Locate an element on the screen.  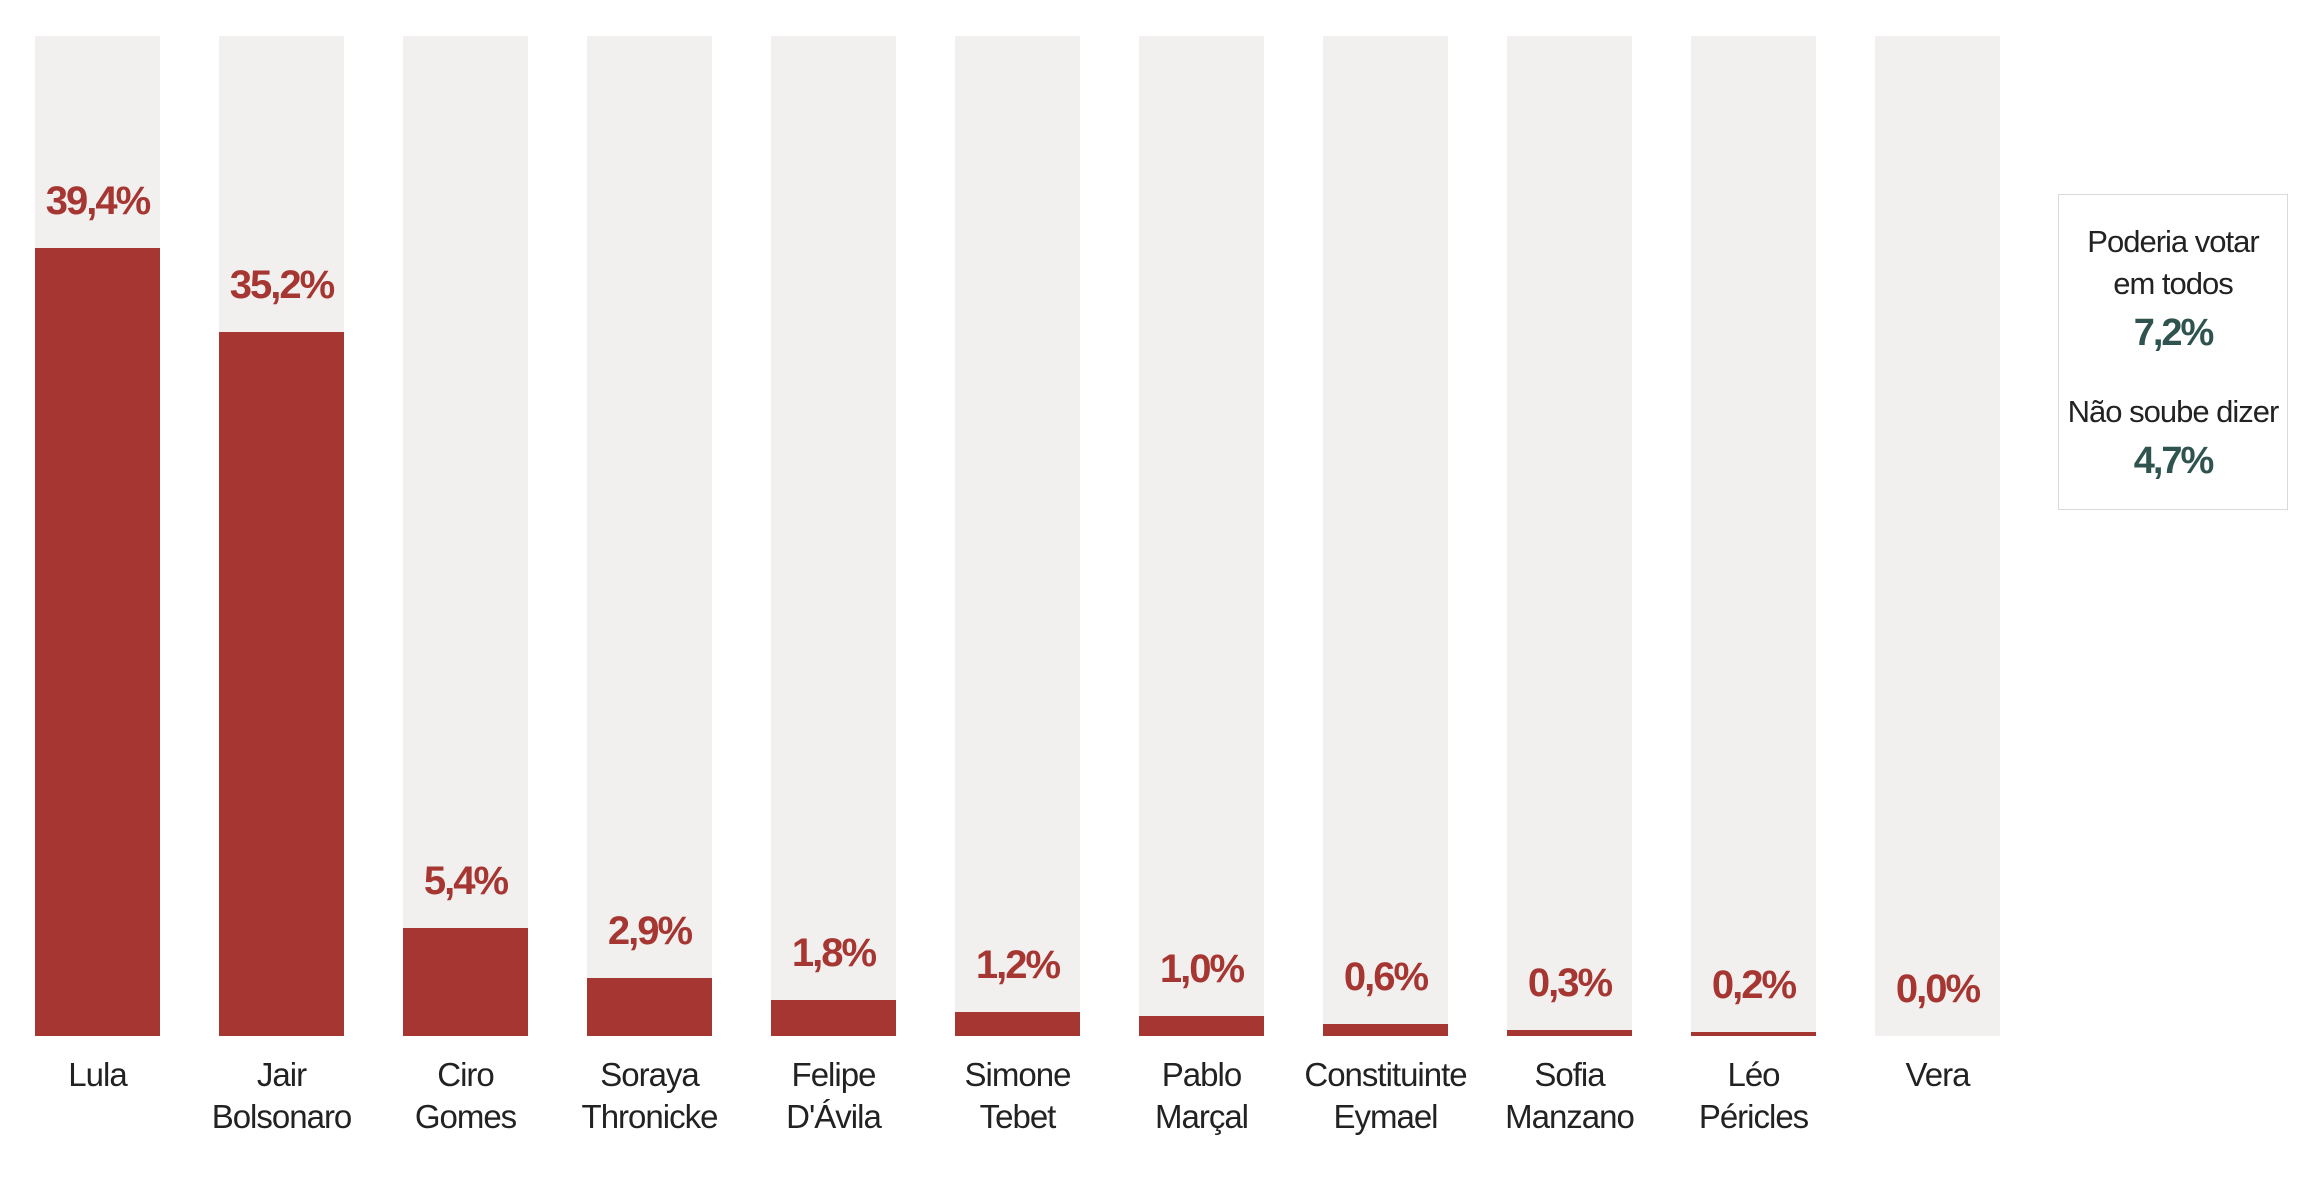
note-label-line: Não soube dizer is located at coordinates (2173, 411).